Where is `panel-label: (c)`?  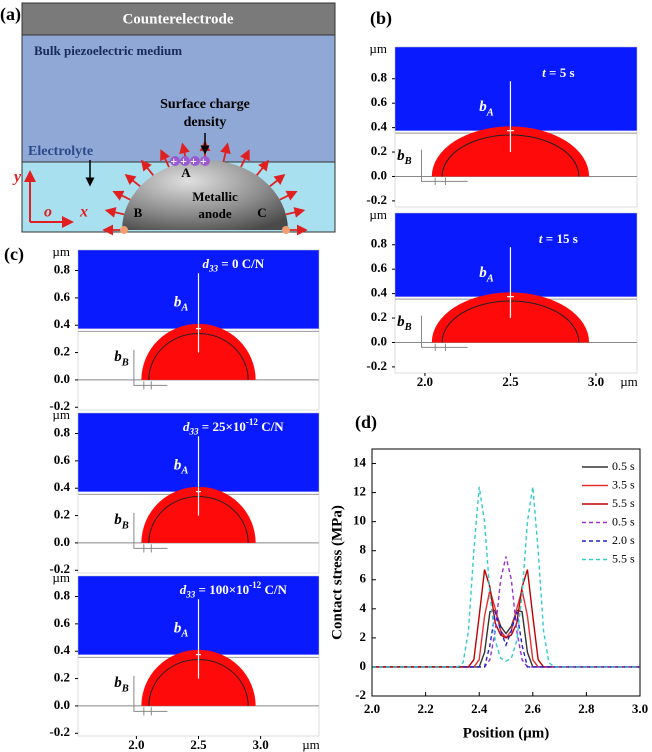
panel-label: (c) is located at coordinates (14, 254).